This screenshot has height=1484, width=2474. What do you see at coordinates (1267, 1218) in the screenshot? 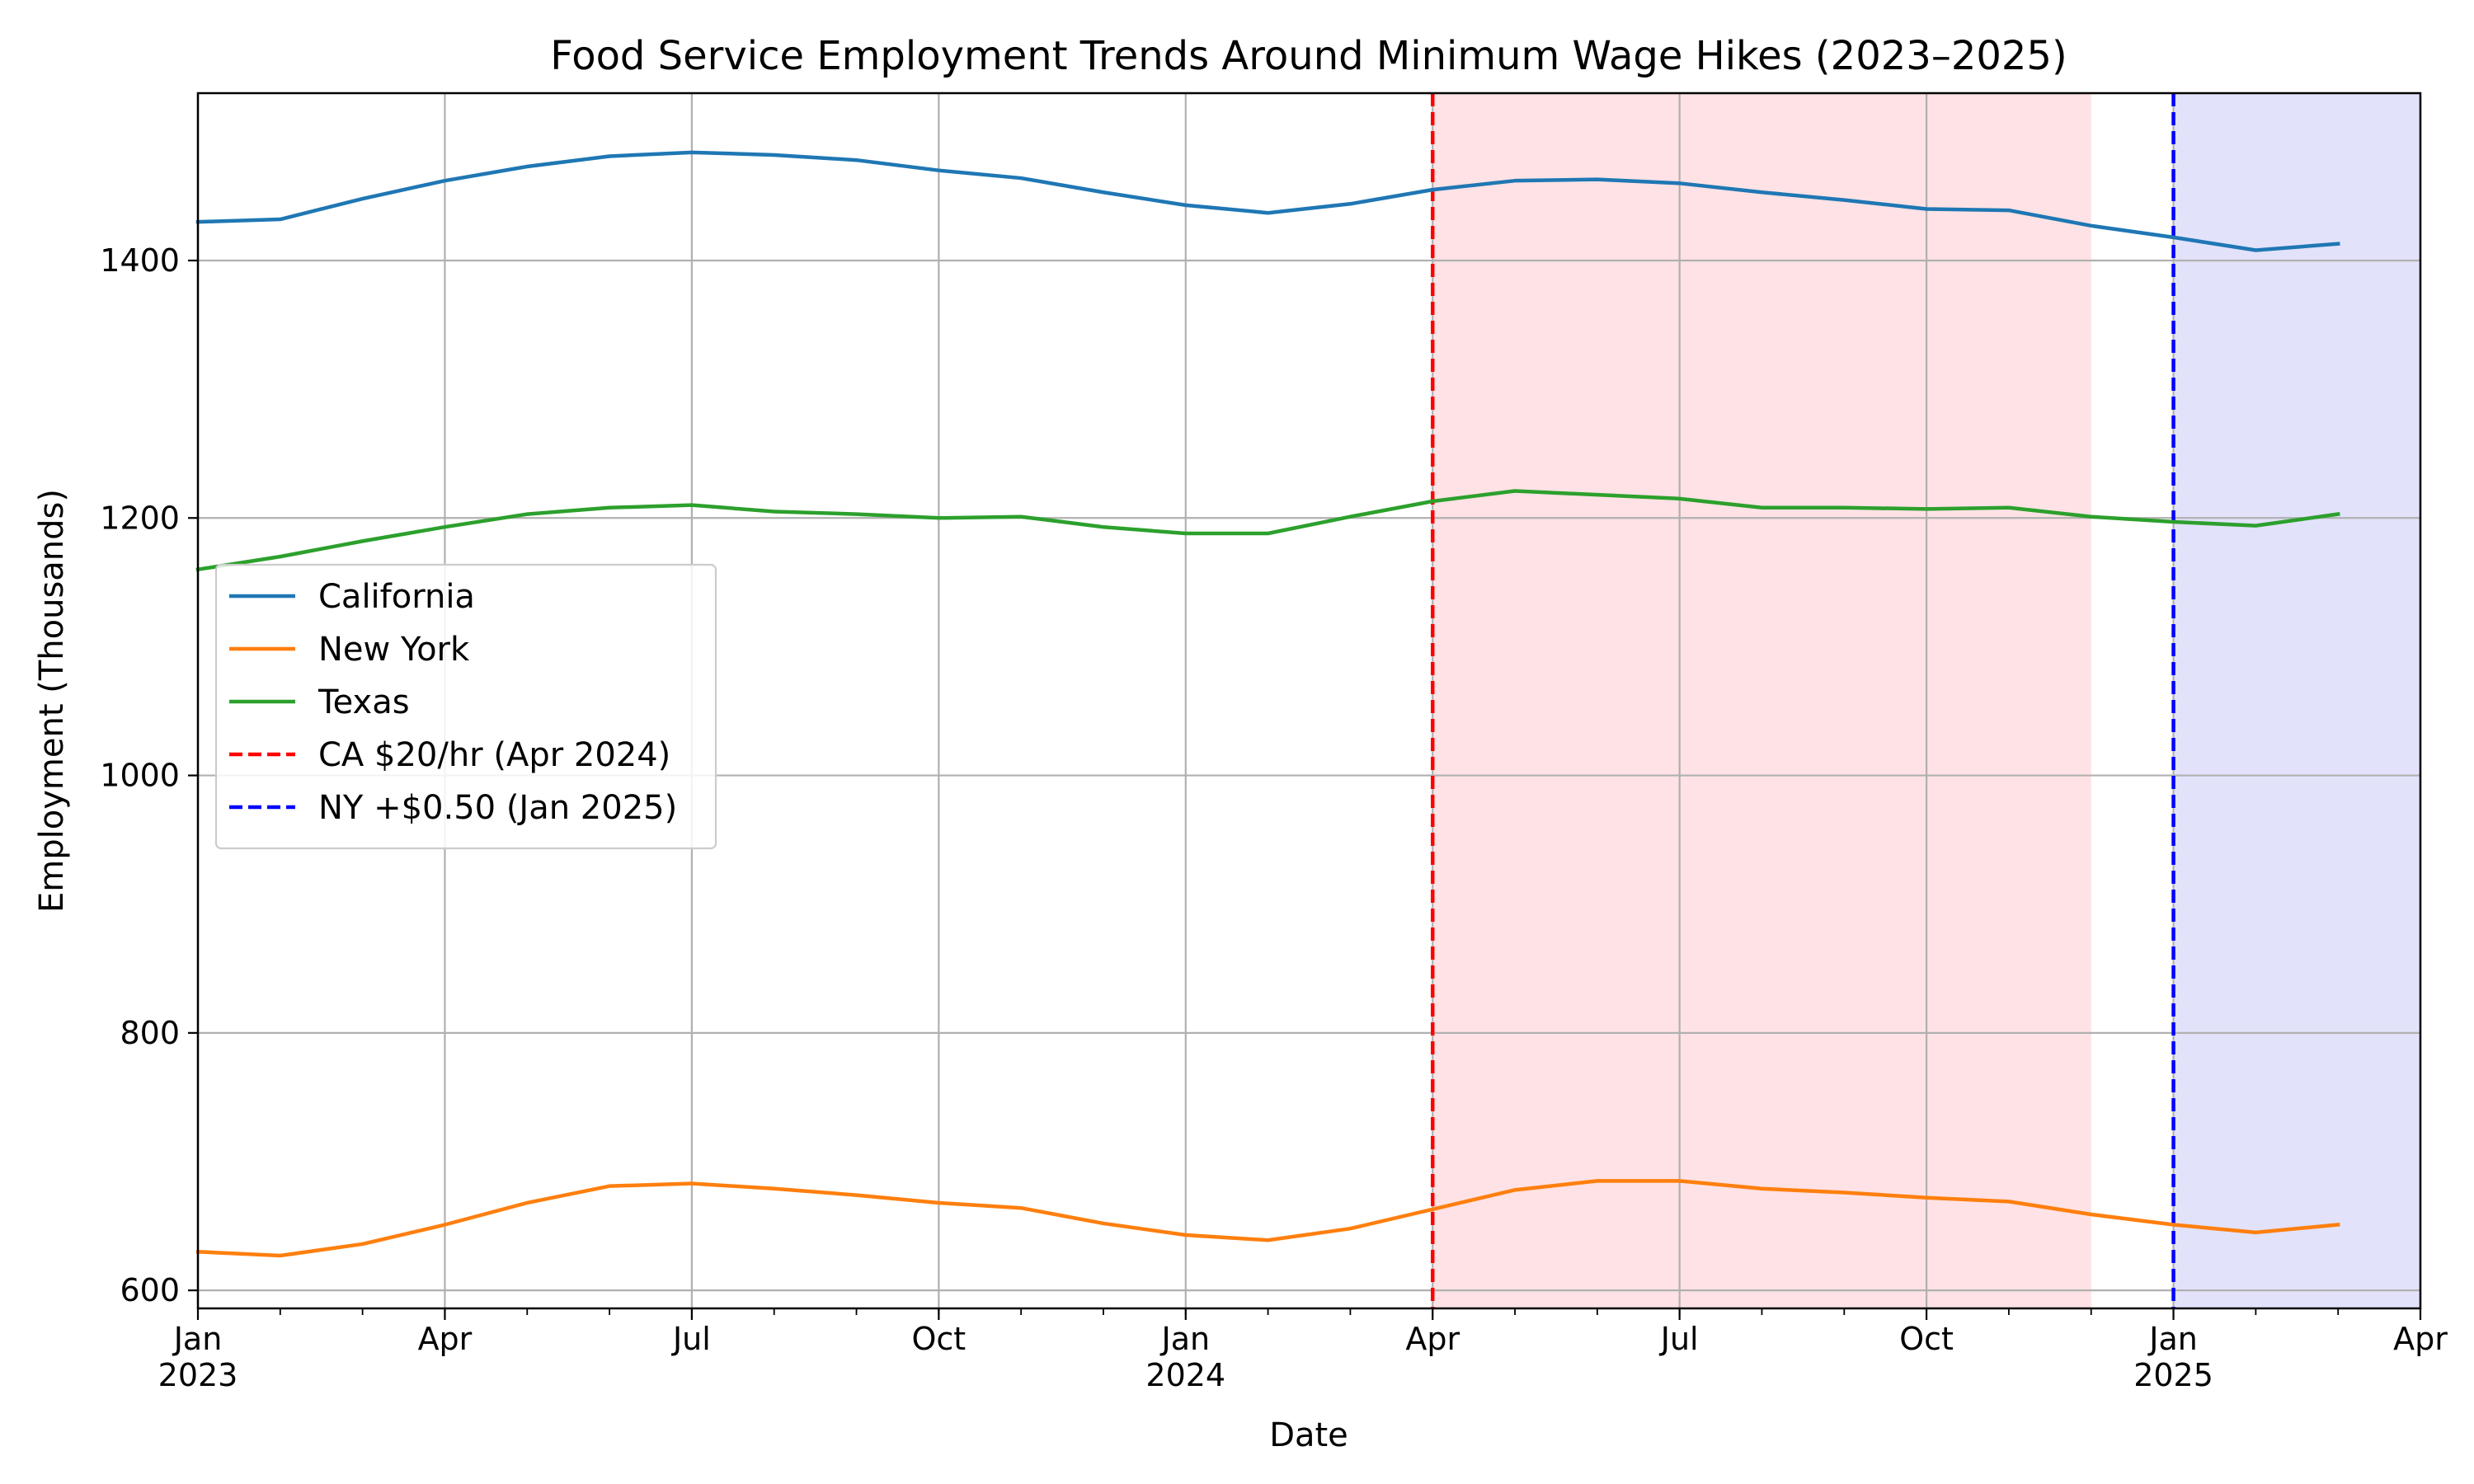
I see `series-line-new-york` at bounding box center [1267, 1218].